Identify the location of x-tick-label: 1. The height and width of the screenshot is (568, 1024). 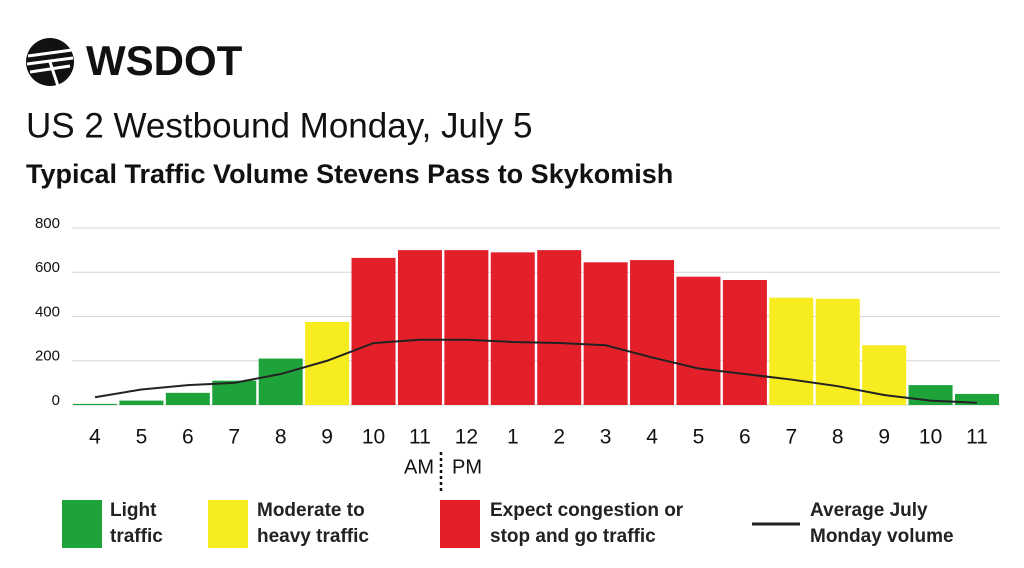
(513, 437).